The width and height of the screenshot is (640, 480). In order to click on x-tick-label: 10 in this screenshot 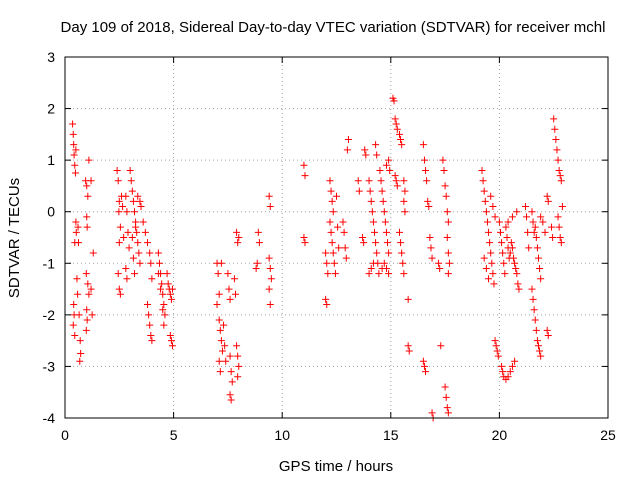, I will do `click(282, 435)`.